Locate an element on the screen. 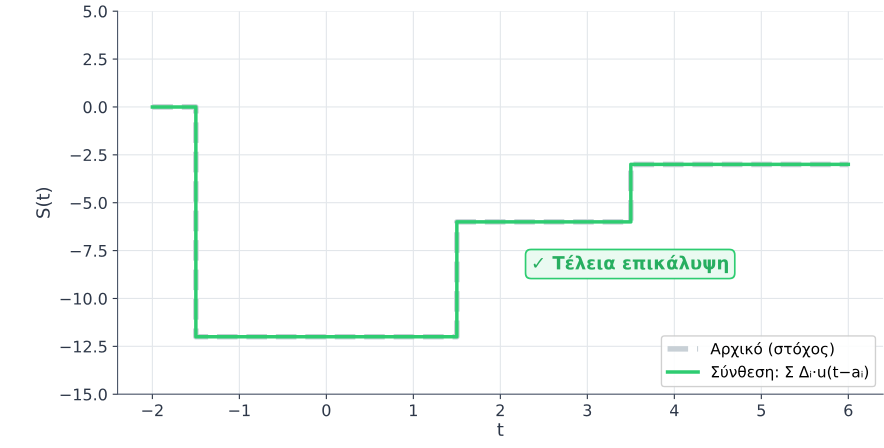  x-tick-label: 3 is located at coordinates (587, 410).